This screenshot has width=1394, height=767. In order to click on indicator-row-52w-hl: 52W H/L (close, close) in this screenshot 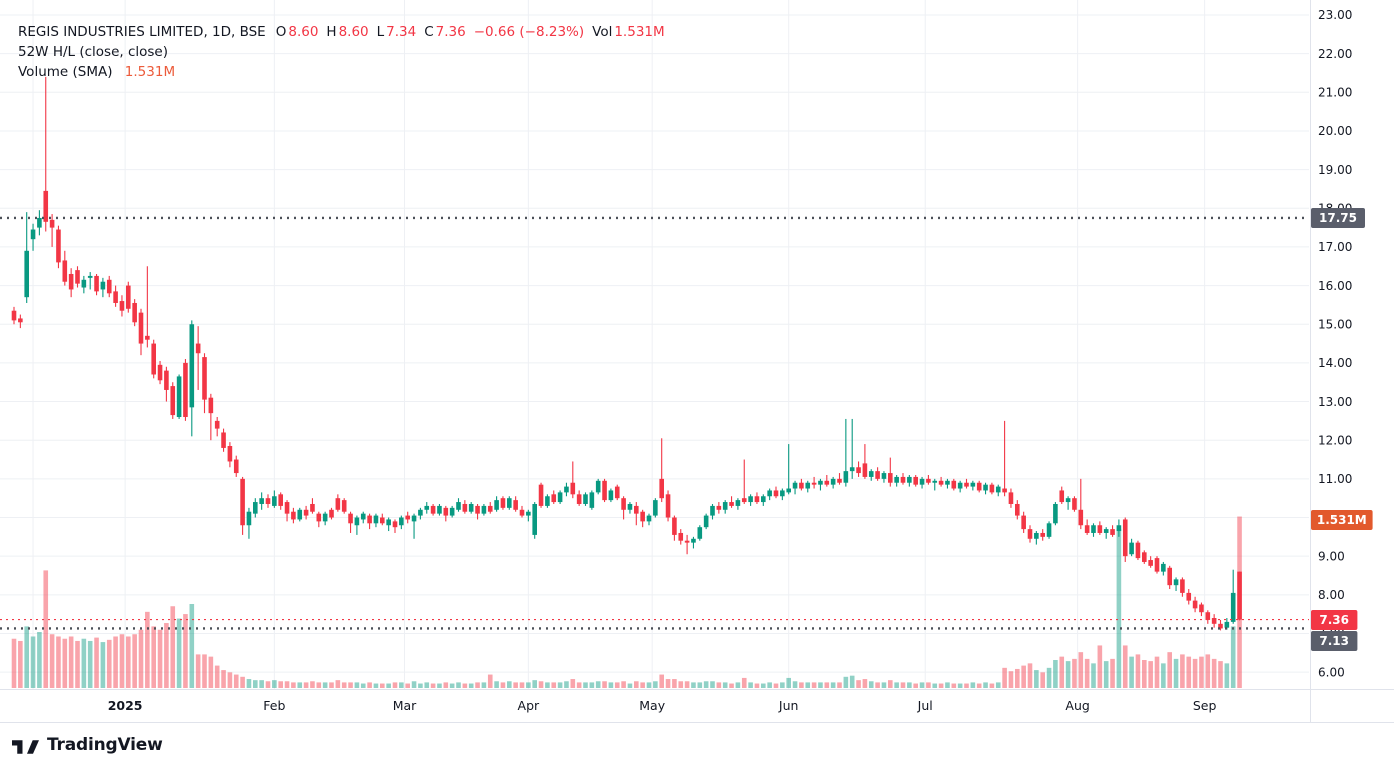, I will do `click(345, 52)`.